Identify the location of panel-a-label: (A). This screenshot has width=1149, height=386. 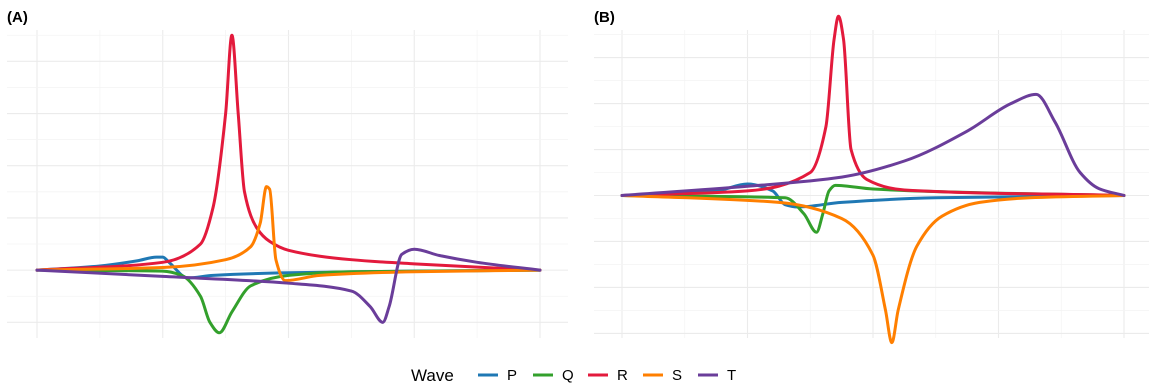
(17, 17).